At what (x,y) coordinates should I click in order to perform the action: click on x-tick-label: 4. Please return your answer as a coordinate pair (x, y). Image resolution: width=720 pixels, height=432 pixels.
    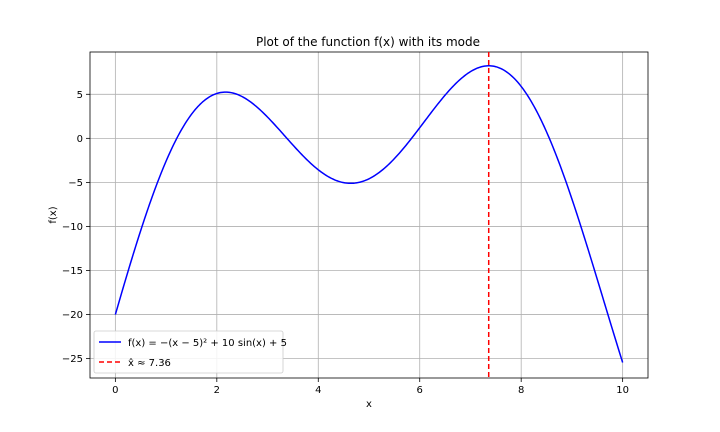
    Looking at the image, I should click on (318, 390).